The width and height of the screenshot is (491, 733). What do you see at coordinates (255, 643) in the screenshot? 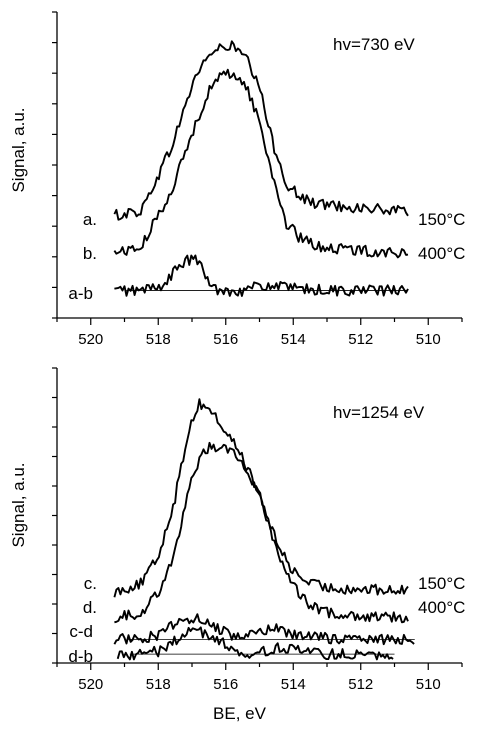
I see `series-line-db` at bounding box center [255, 643].